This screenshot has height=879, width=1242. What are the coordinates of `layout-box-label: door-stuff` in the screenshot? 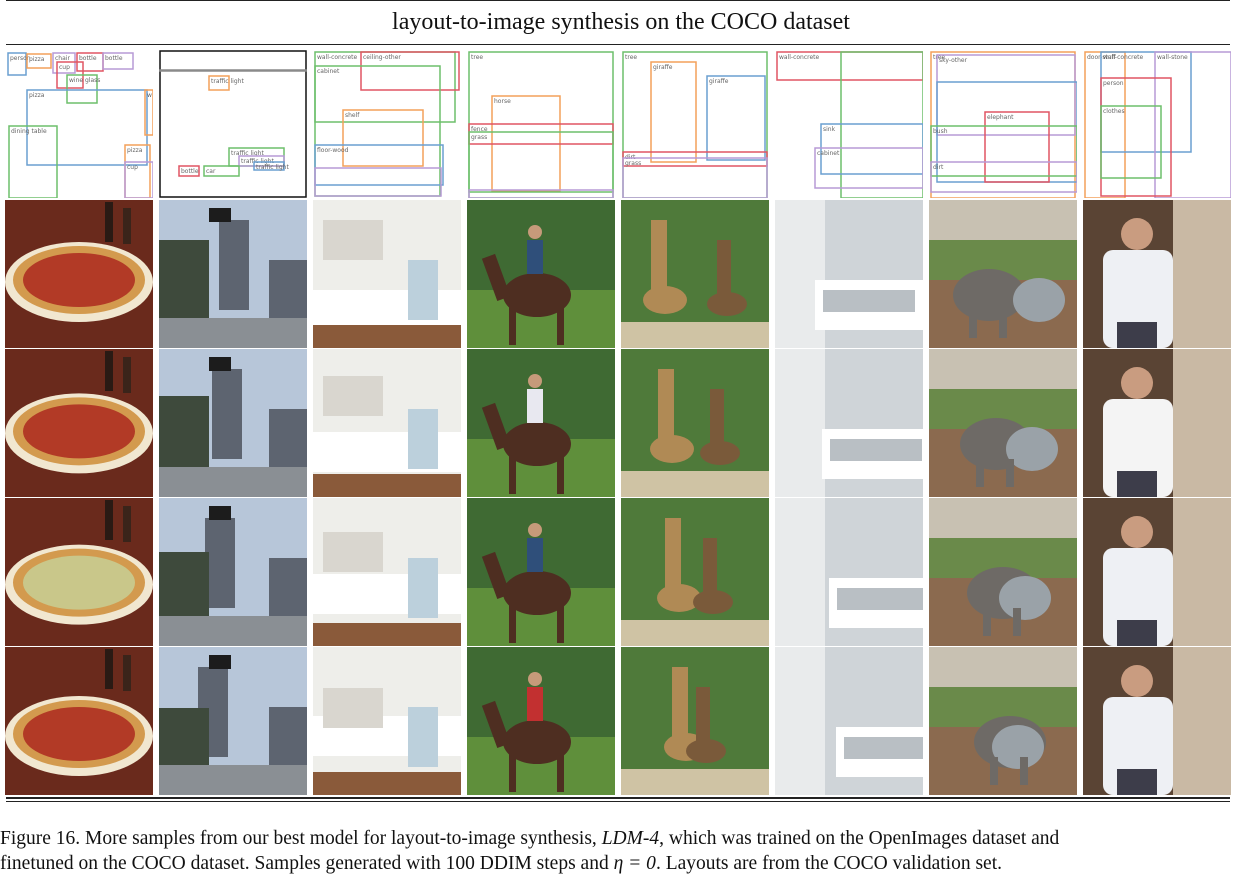 It's located at (1102, 57).